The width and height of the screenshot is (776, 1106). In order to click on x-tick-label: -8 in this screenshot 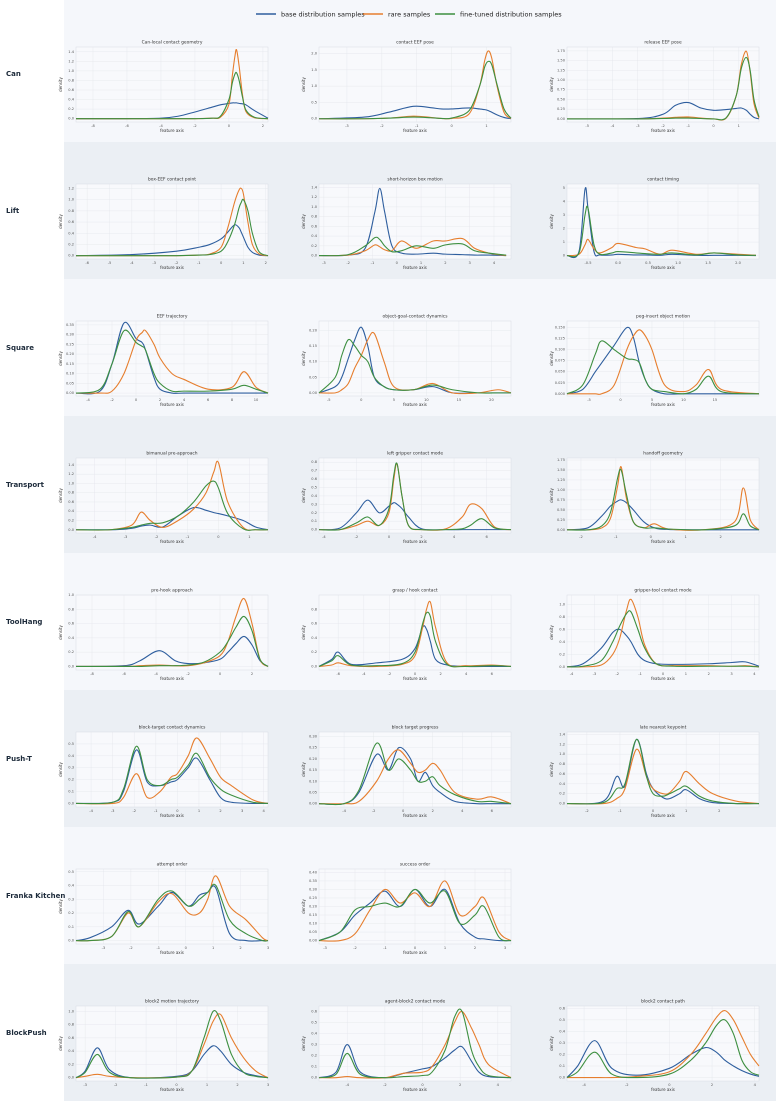, I will do `click(93, 126)`.